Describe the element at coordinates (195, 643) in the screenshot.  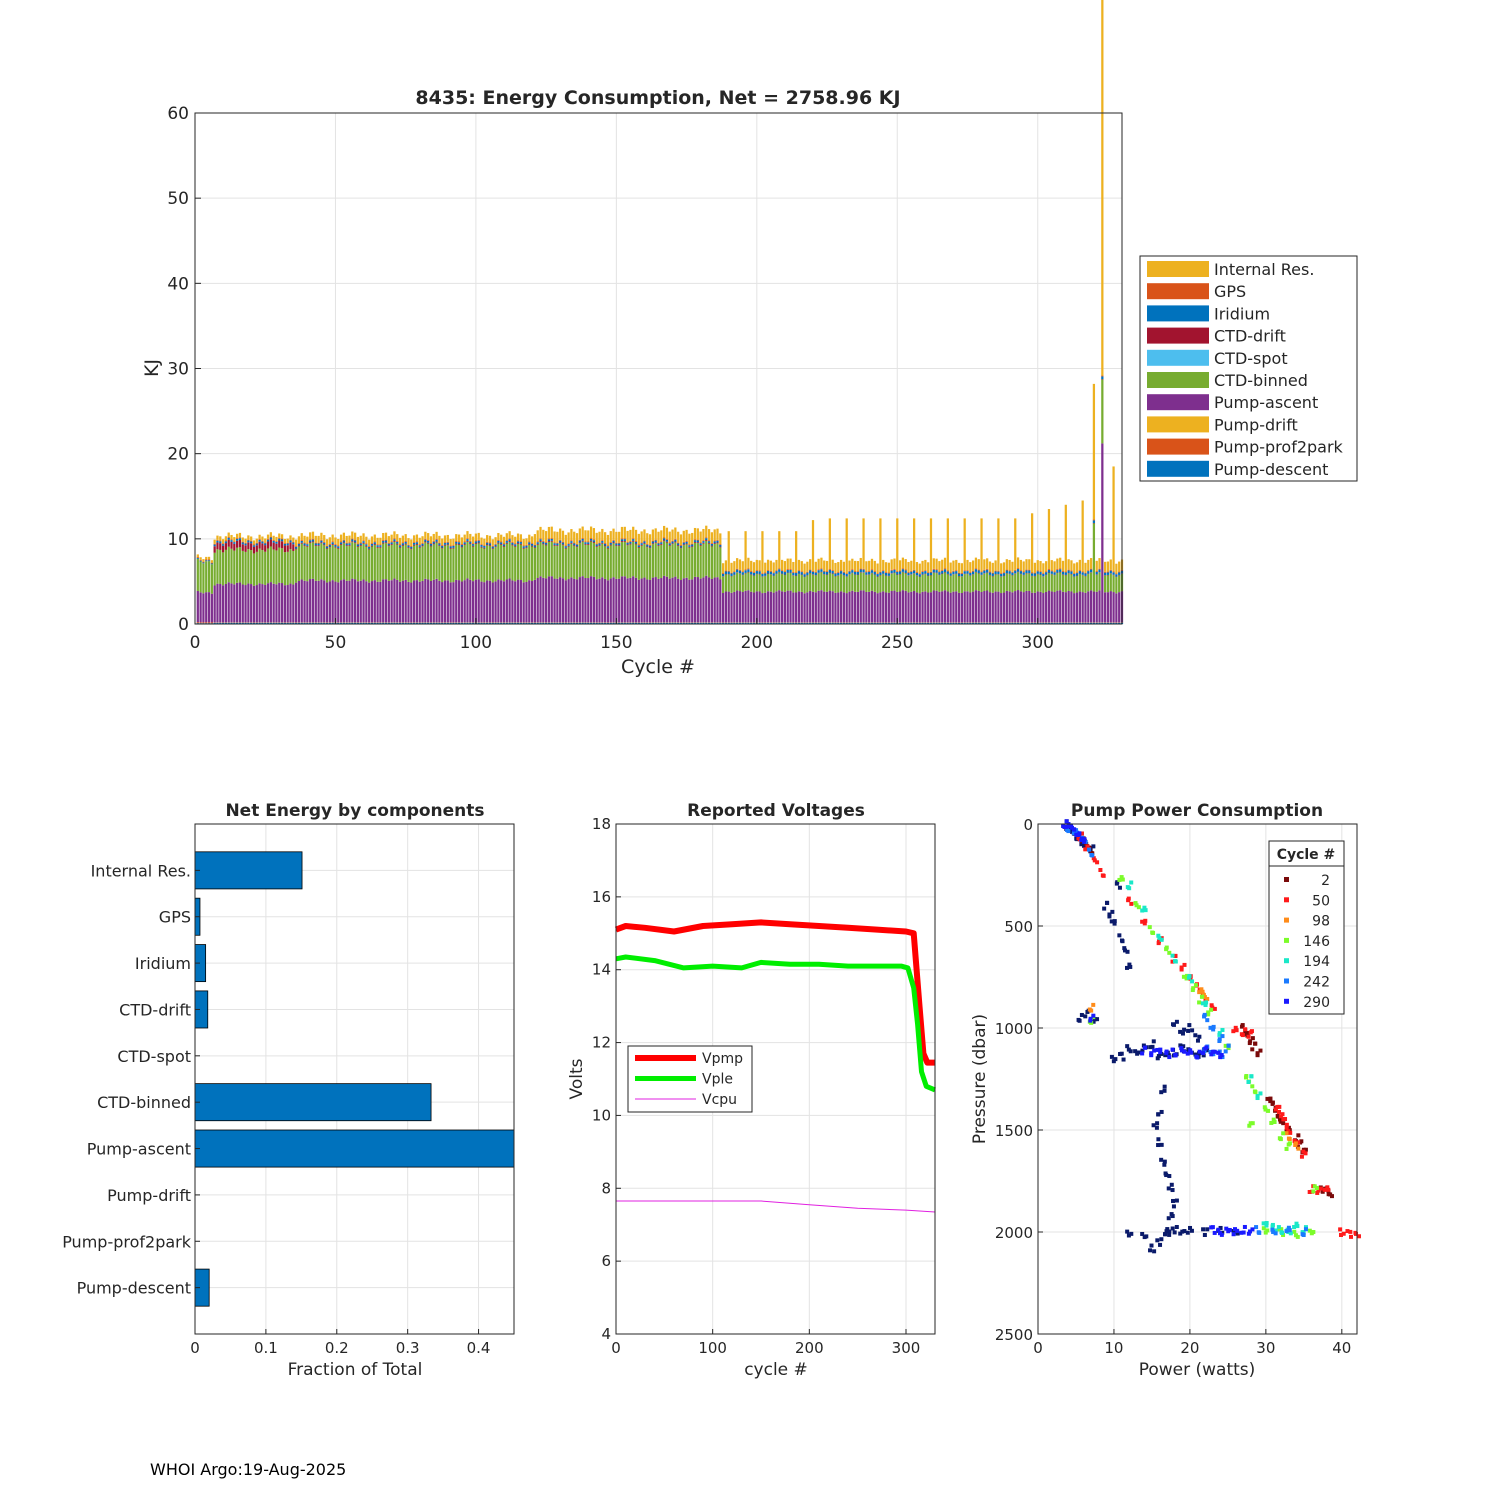
I see `x-tick-label: 0` at that location.